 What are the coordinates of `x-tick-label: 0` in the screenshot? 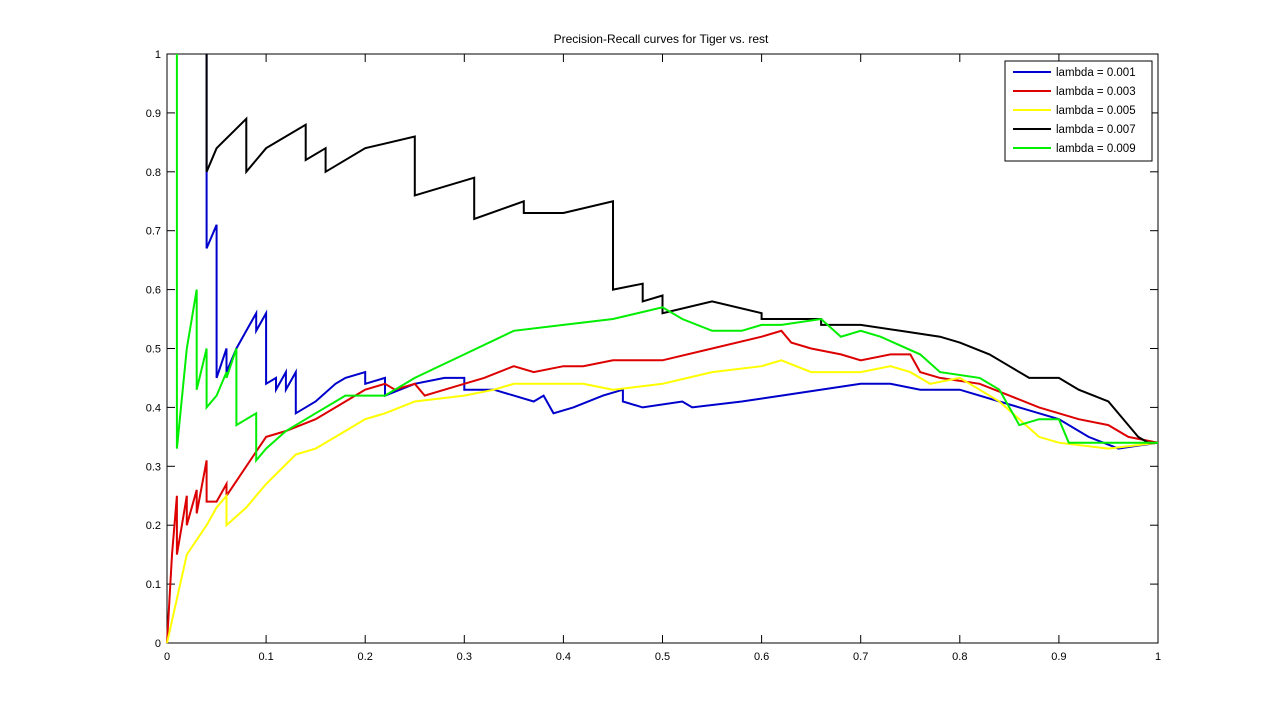 It's located at (167, 657).